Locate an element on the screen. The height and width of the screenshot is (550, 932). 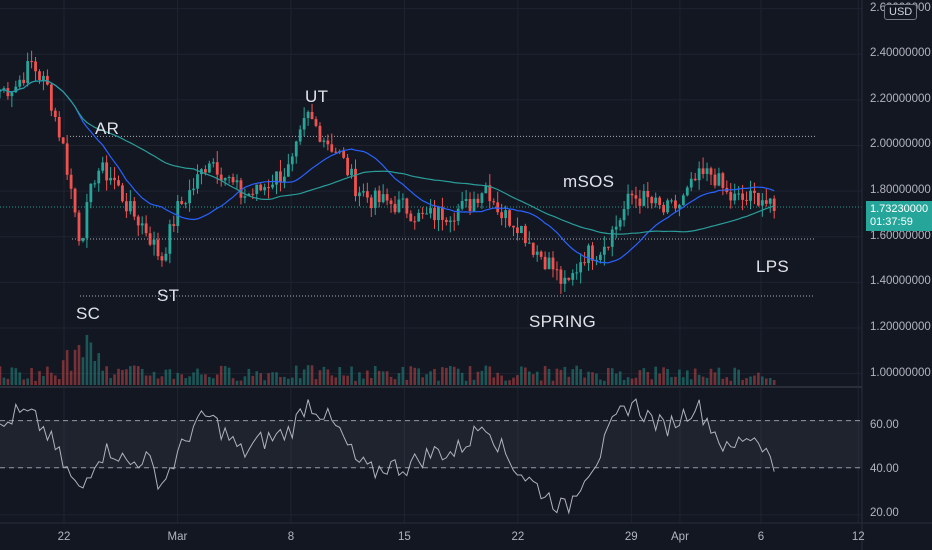
price-tick-label: 1.40000000 is located at coordinates (900, 281).